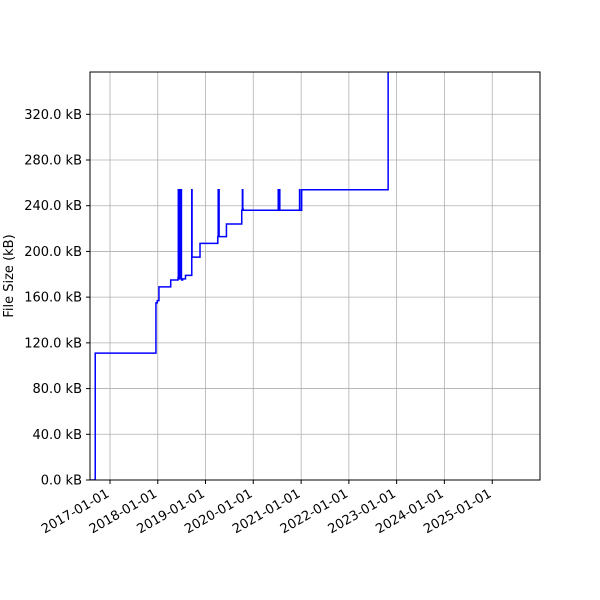  Describe the element at coordinates (57, 435) in the screenshot. I see `y-tick-label: 40.0 kB` at that location.